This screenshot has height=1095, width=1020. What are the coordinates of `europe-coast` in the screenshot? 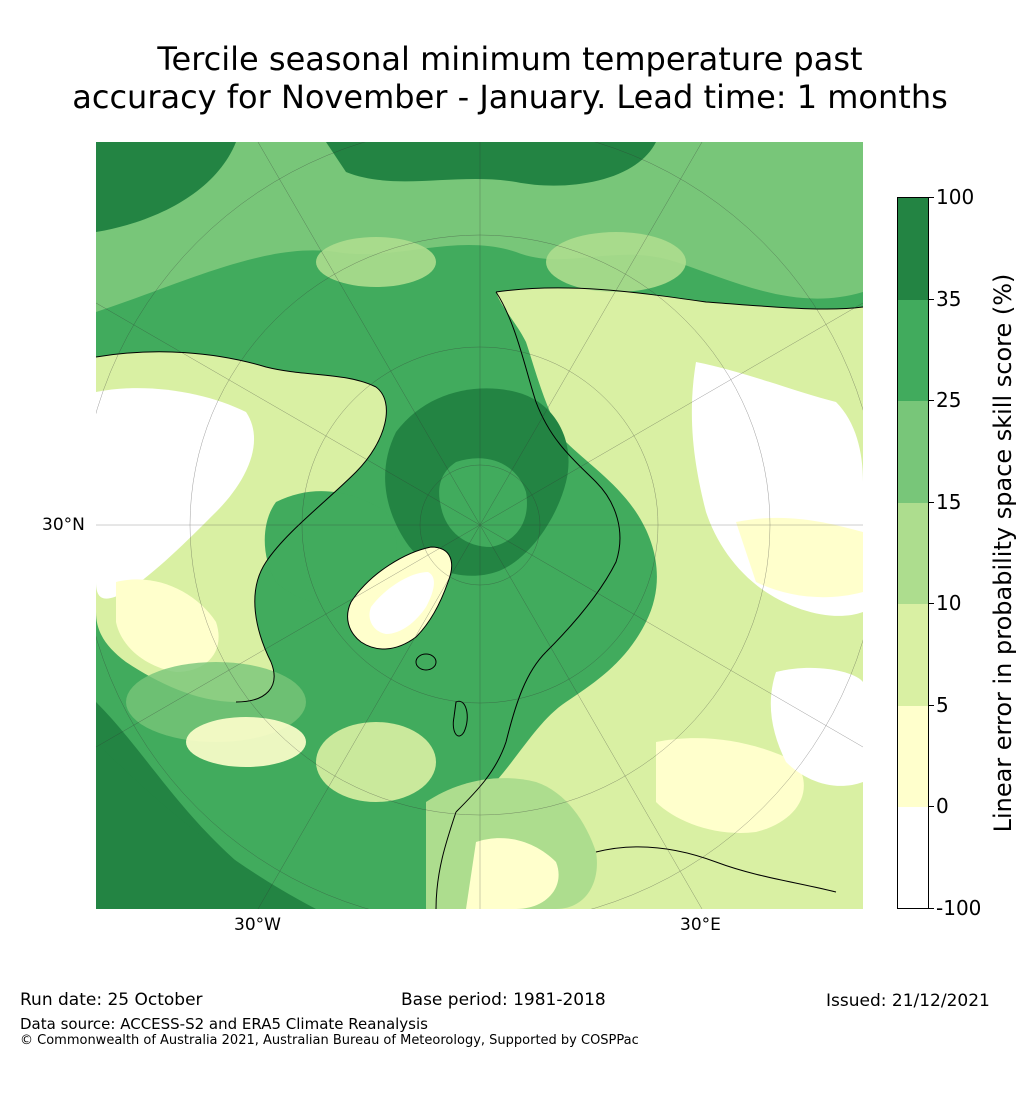 It's located at (446, 860).